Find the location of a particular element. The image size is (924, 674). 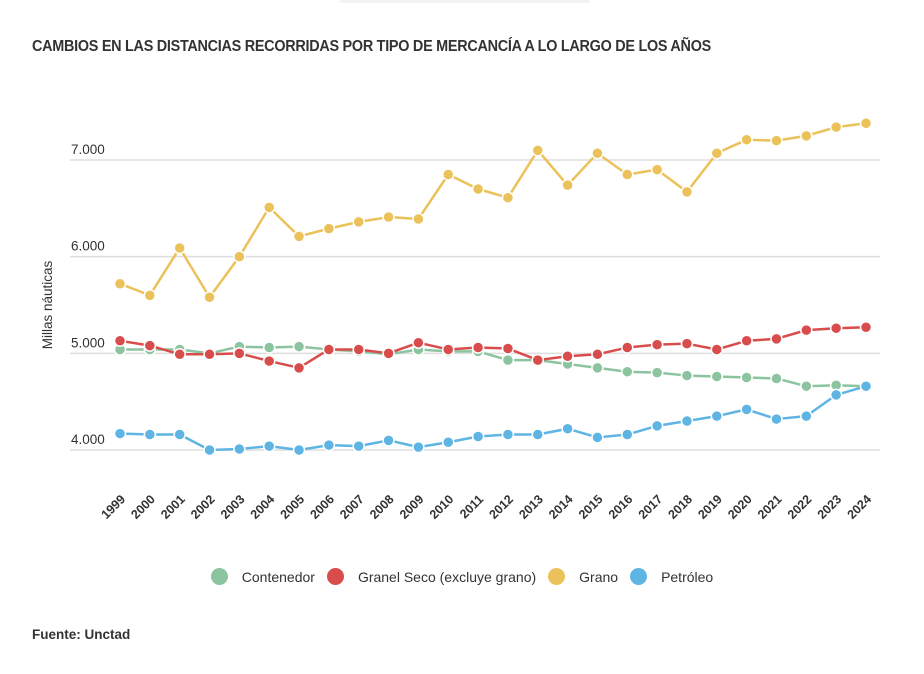

x-tick-label: 2009 is located at coordinates (412, 507).